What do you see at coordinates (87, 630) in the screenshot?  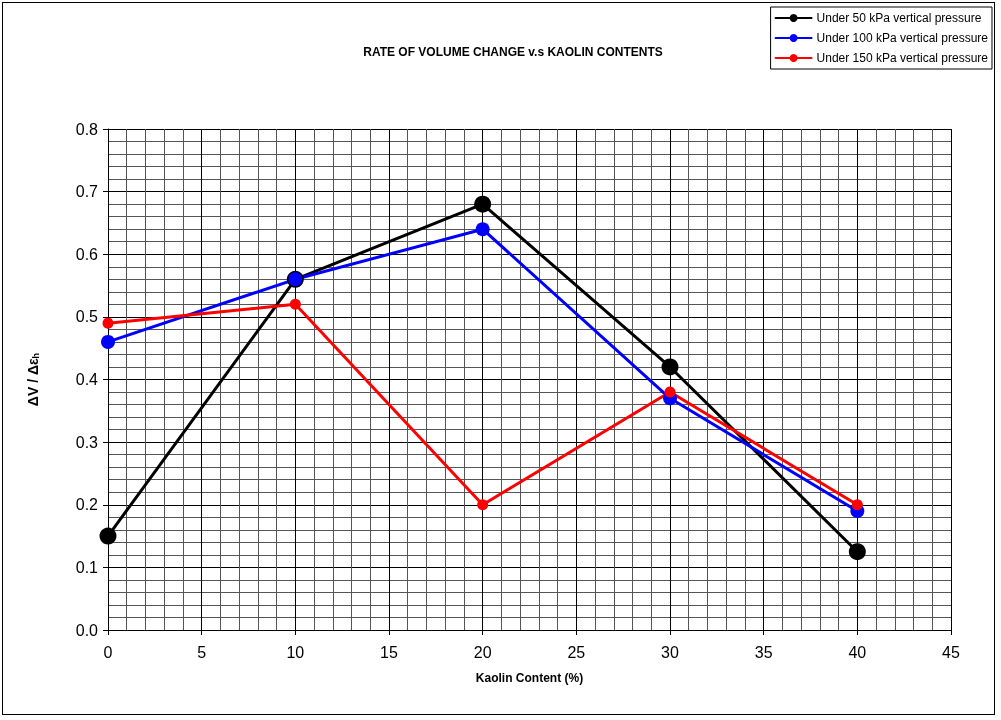 I see `y-tick-label: 0.0` at bounding box center [87, 630].